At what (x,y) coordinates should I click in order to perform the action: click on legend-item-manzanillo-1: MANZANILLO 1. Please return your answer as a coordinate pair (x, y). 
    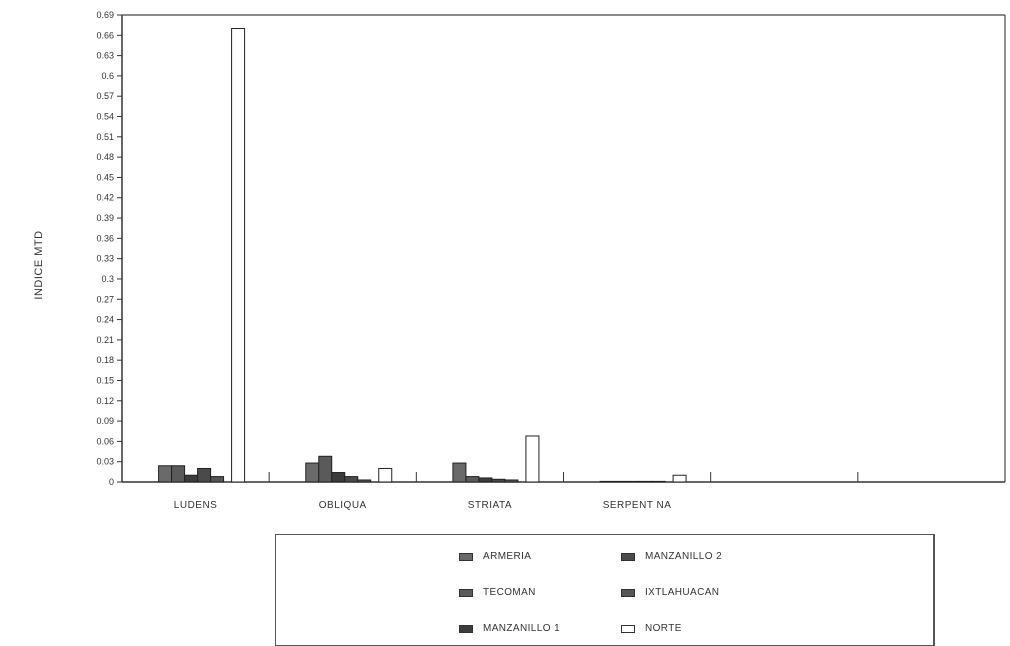
    Looking at the image, I should click on (509, 628).